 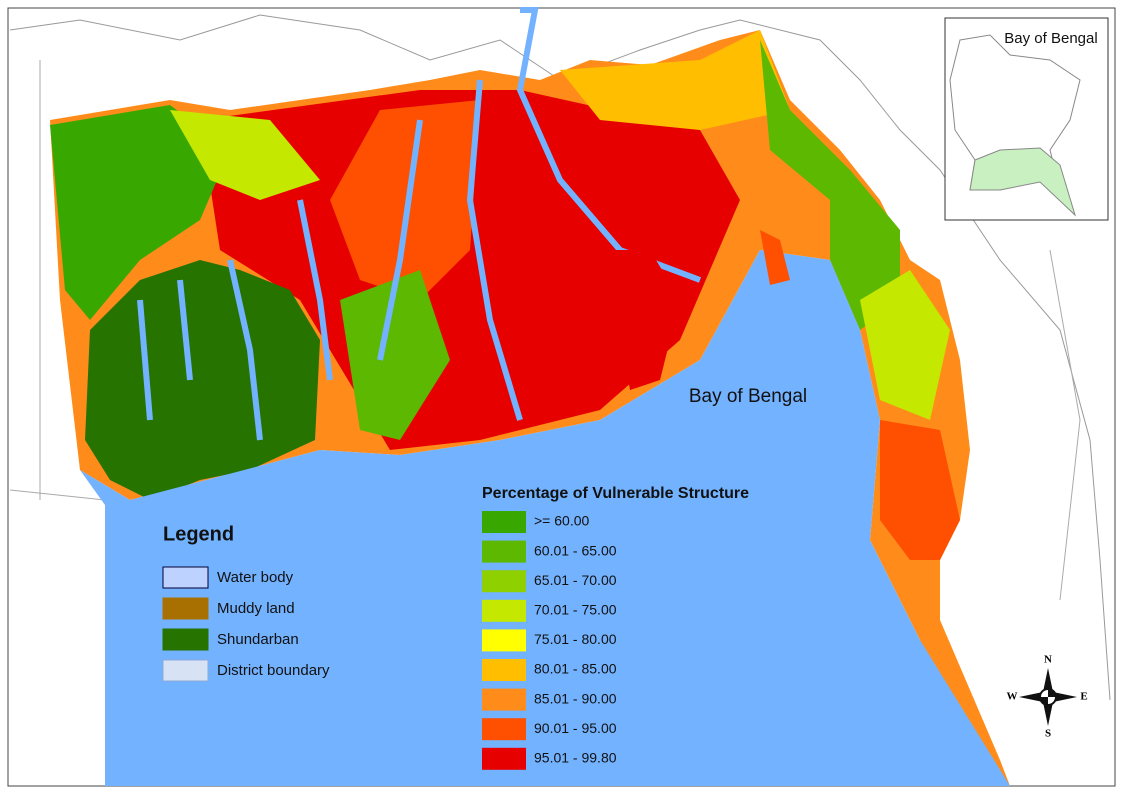 I want to click on legend-label: Shundarban, so click(x=258, y=639).